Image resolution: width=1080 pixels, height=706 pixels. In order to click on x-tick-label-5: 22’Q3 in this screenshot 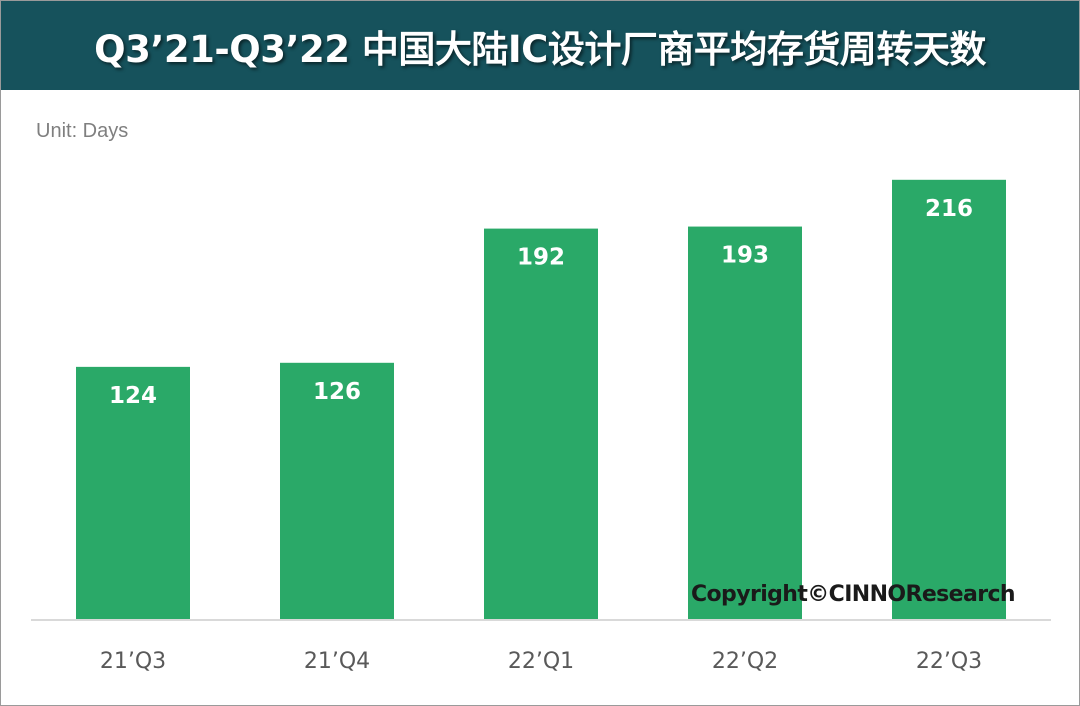, I will do `click(949, 661)`.